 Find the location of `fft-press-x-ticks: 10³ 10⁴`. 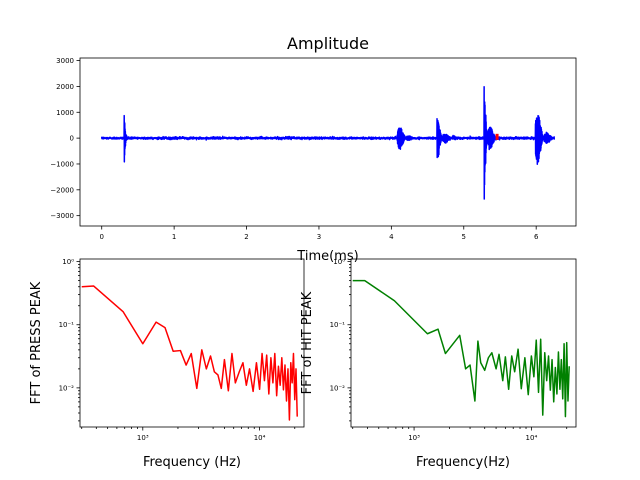

fft-press-x-ticks: 10³ 10⁴ is located at coordinates (188, 434).